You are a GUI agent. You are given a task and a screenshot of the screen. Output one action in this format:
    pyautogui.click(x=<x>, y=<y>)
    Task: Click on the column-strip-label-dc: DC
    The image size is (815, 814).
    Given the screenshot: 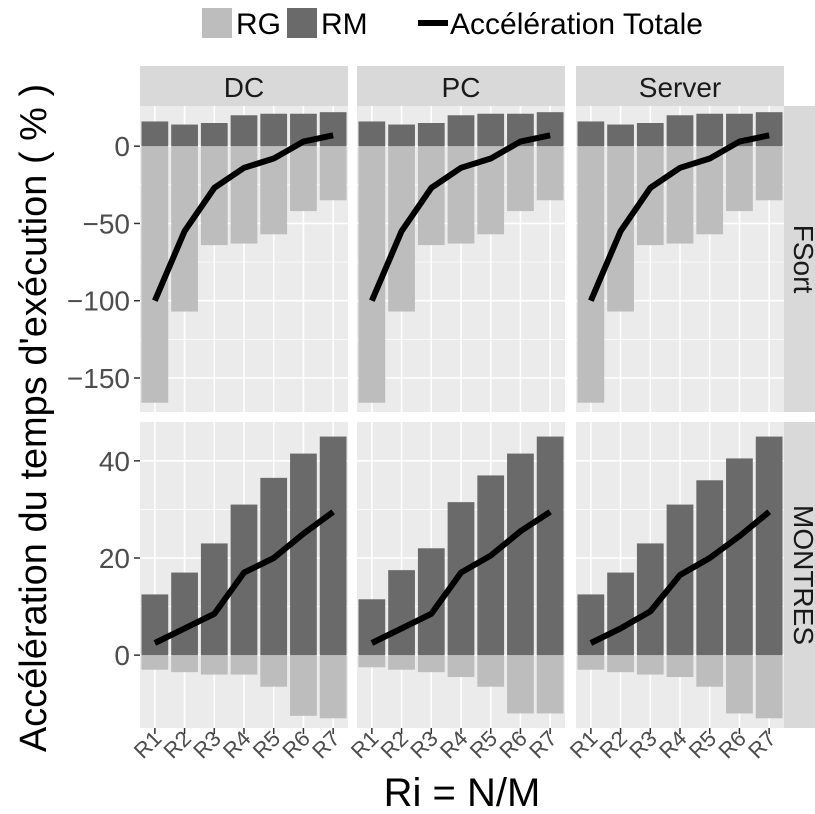 What is the action you would take?
    pyautogui.click(x=244, y=87)
    